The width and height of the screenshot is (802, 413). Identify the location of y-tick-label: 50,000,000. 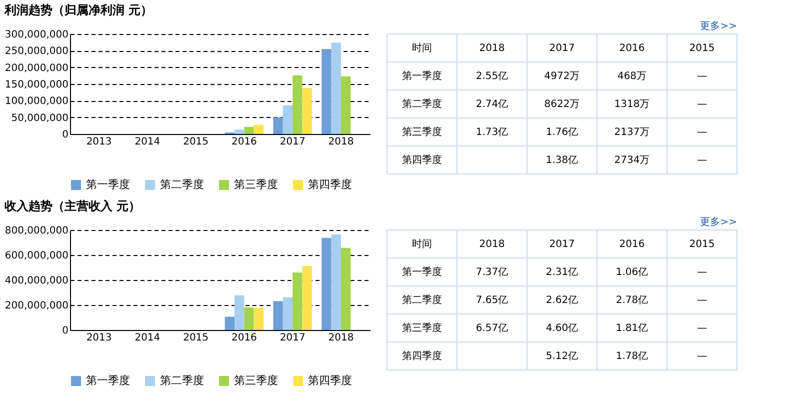
(39, 118).